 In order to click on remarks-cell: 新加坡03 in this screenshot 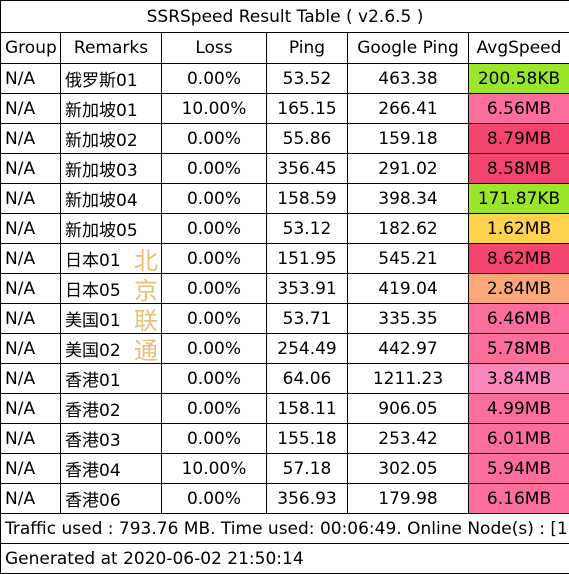, I will do `click(111, 169)`.